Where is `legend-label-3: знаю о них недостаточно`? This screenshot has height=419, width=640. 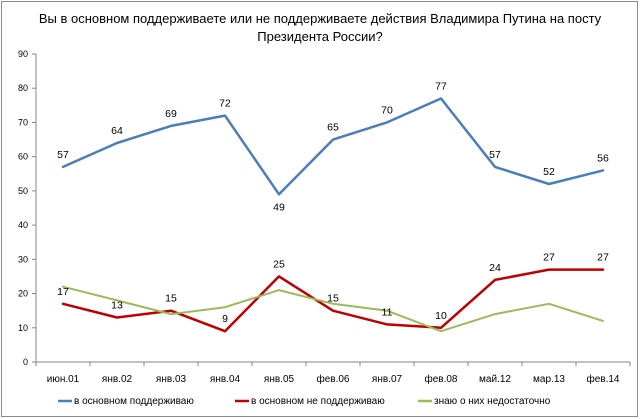
legend-label-3: знаю о них недостаточно is located at coordinates (492, 401).